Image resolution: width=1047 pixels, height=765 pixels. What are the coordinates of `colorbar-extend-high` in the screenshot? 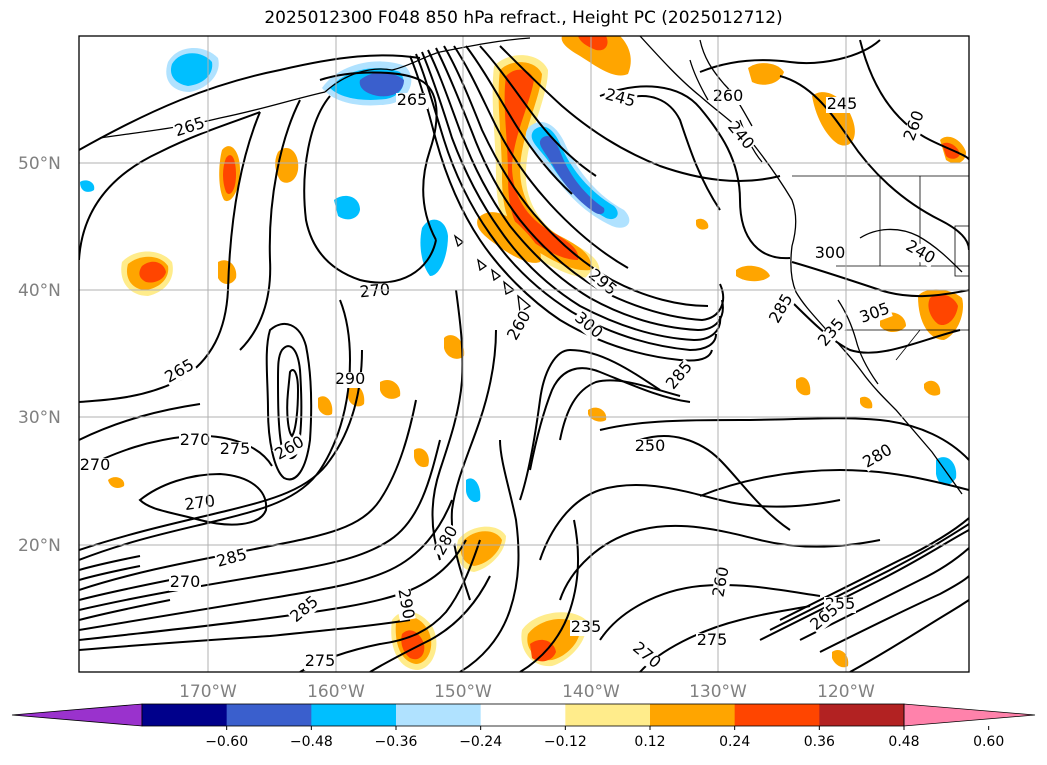 It's located at (969, 715).